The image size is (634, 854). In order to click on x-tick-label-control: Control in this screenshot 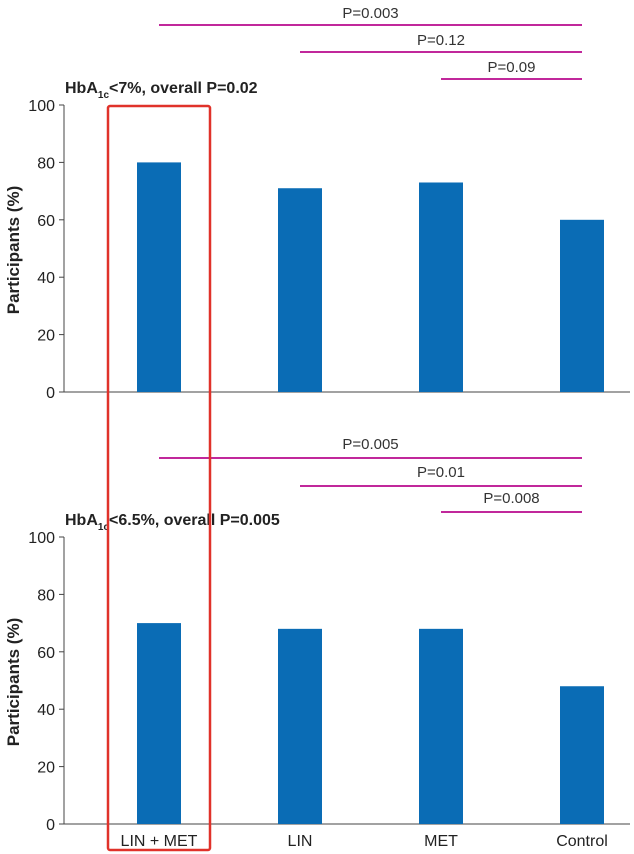, I will do `click(582, 841)`.